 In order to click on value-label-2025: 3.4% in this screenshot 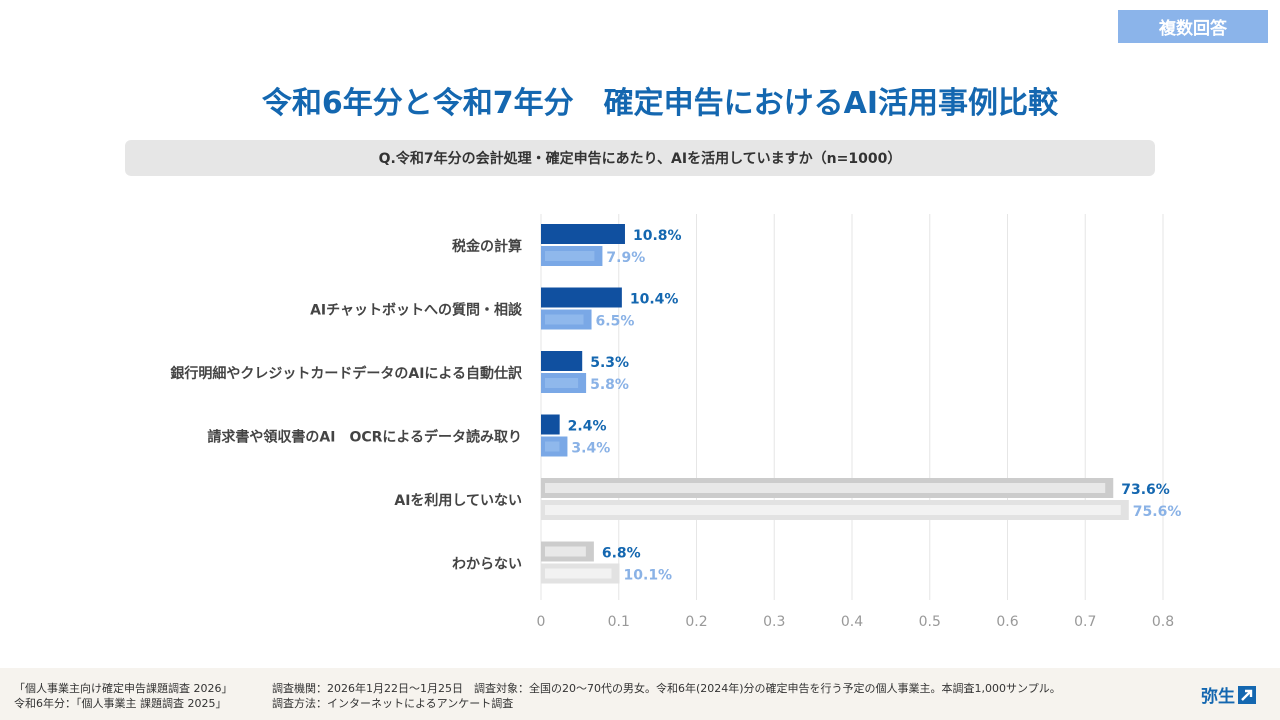, I will do `click(590, 449)`.